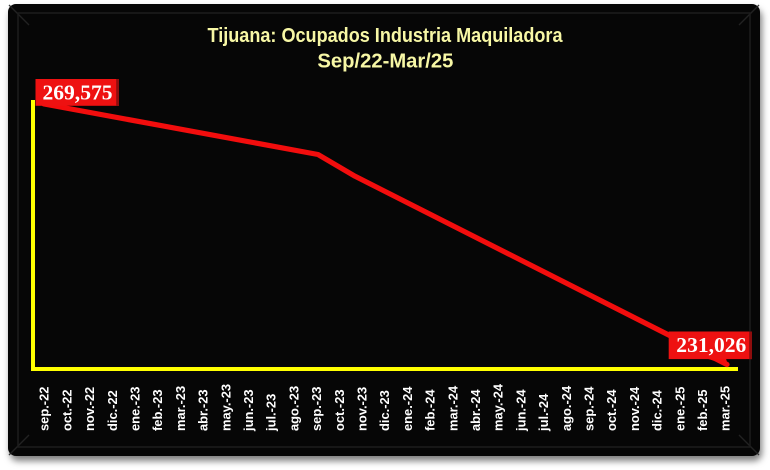  I want to click on svg-text: 269,575, so click(78, 93).